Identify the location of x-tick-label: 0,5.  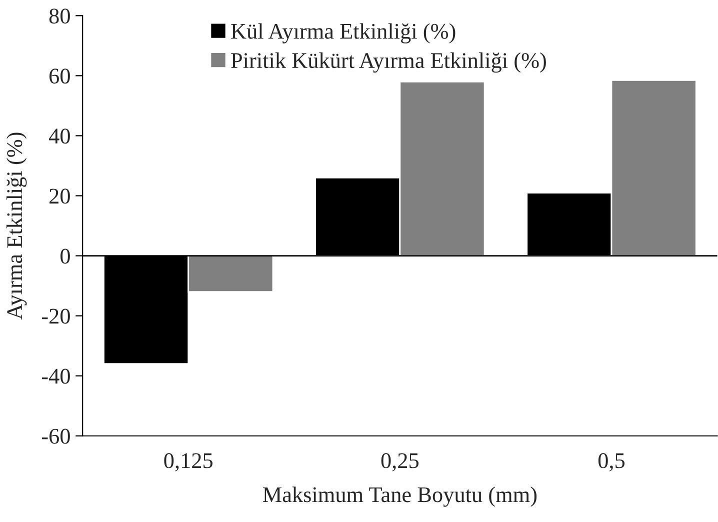
(611, 462).